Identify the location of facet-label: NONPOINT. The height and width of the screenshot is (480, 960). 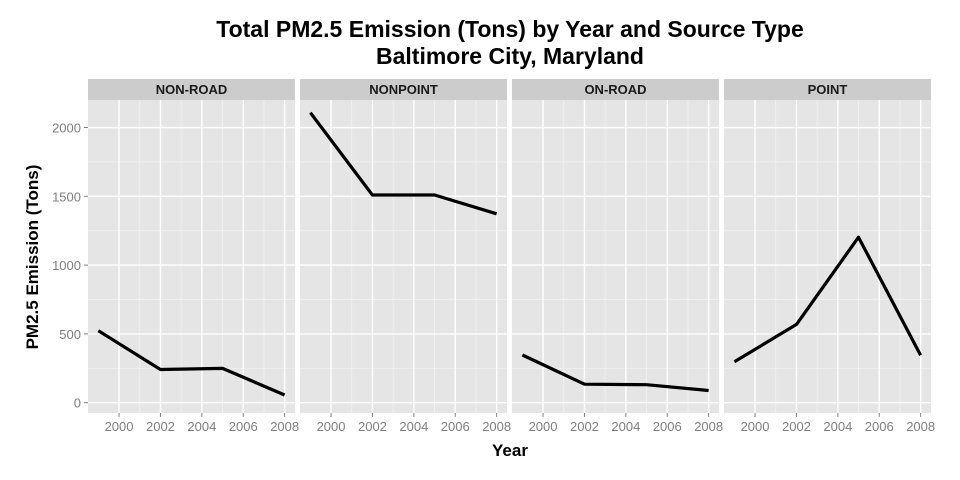
(403, 89).